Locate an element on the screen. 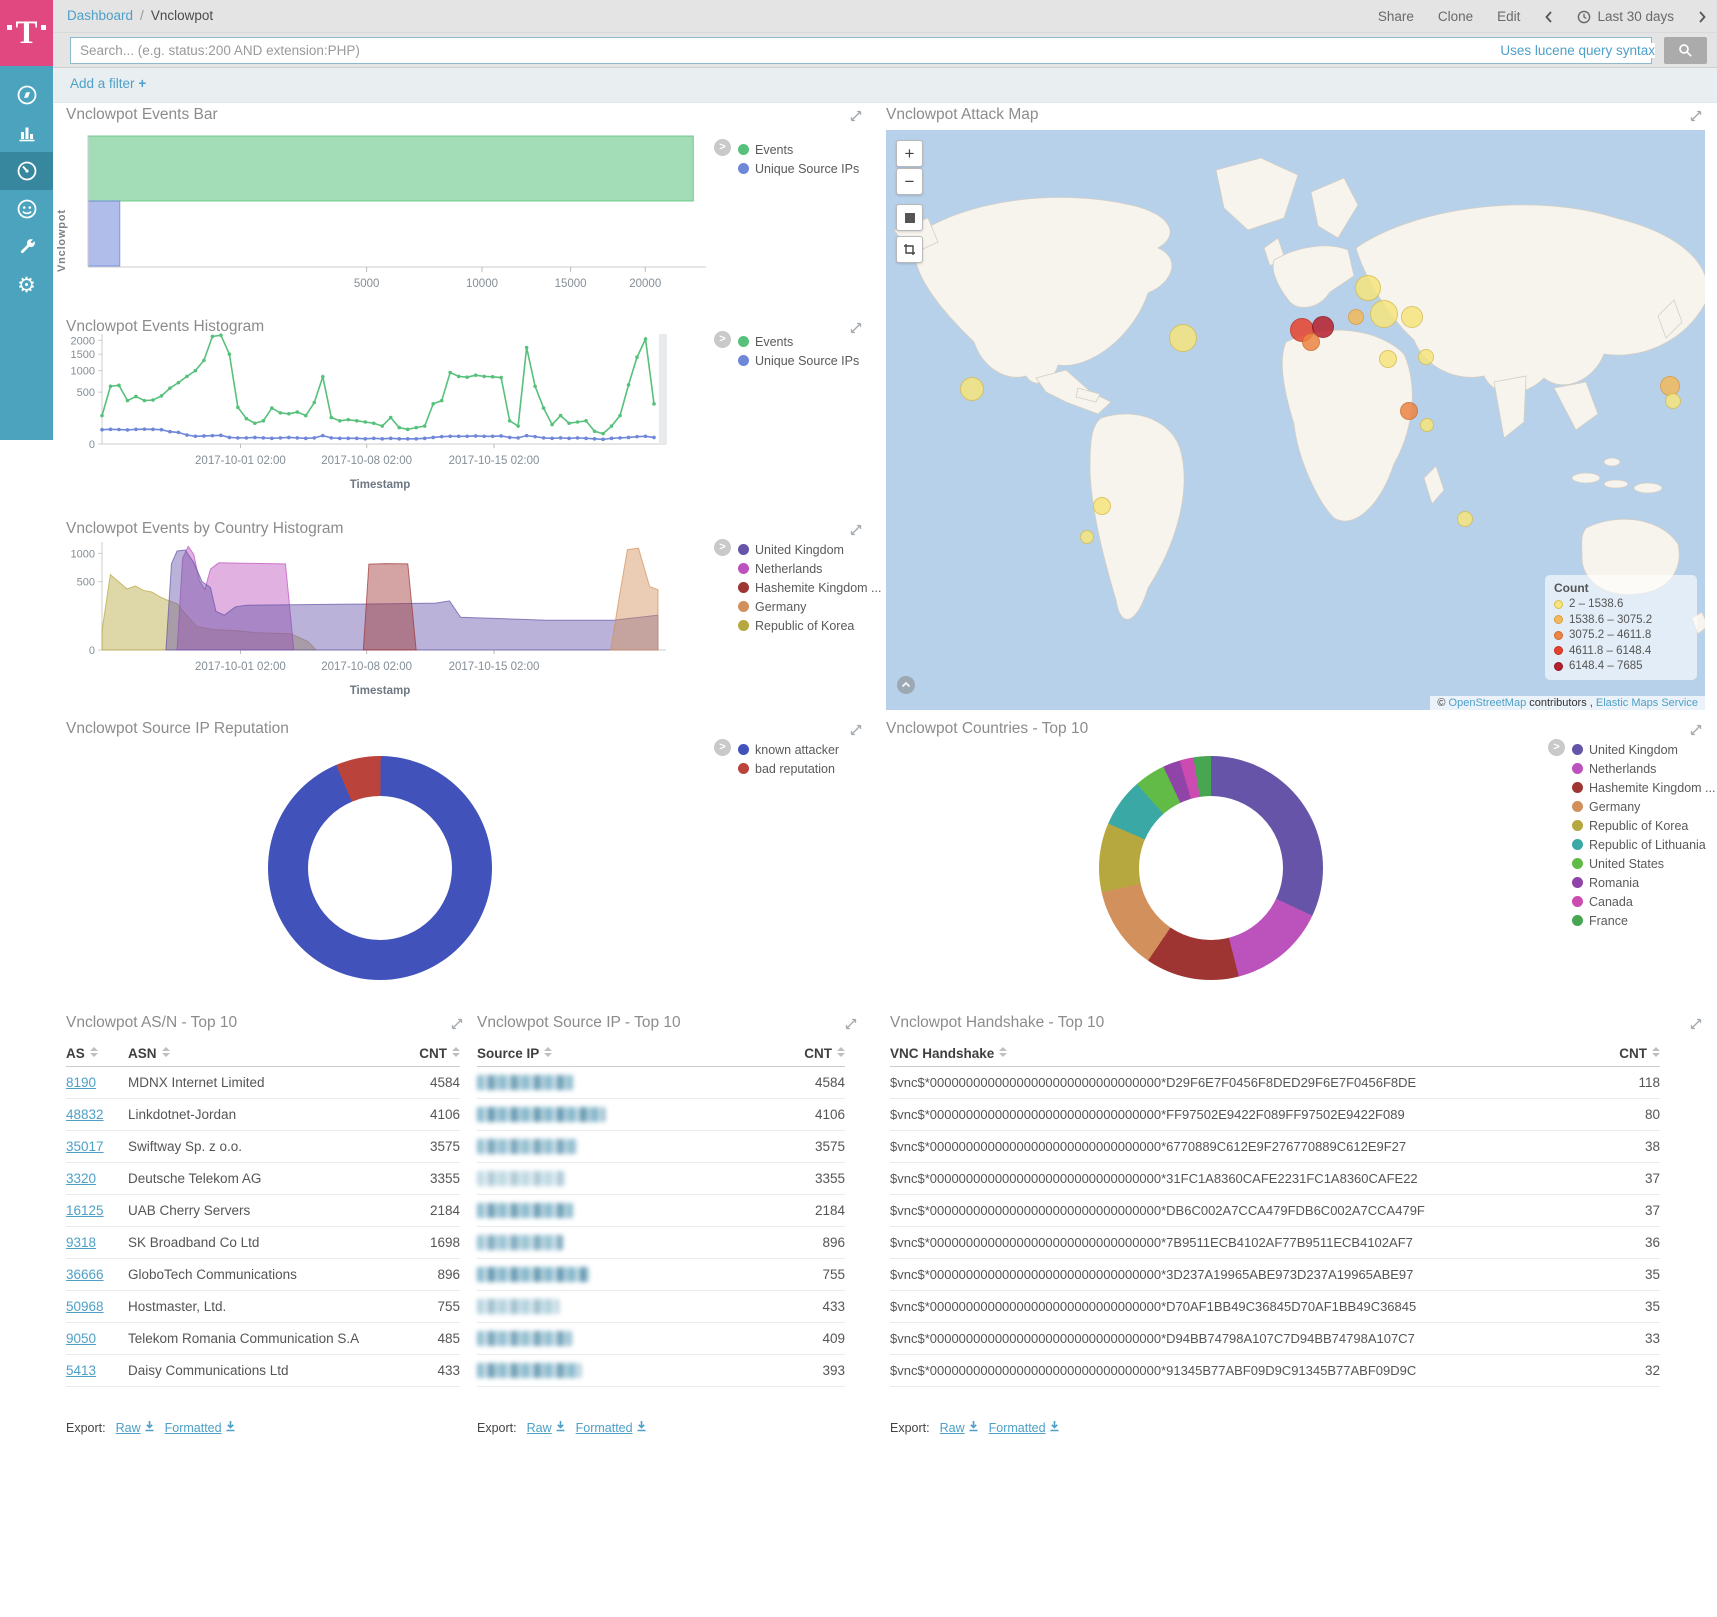 The image size is (1717, 1617). lucene-syntax-link: Uses lucene query syntax is located at coordinates (1574, 50).